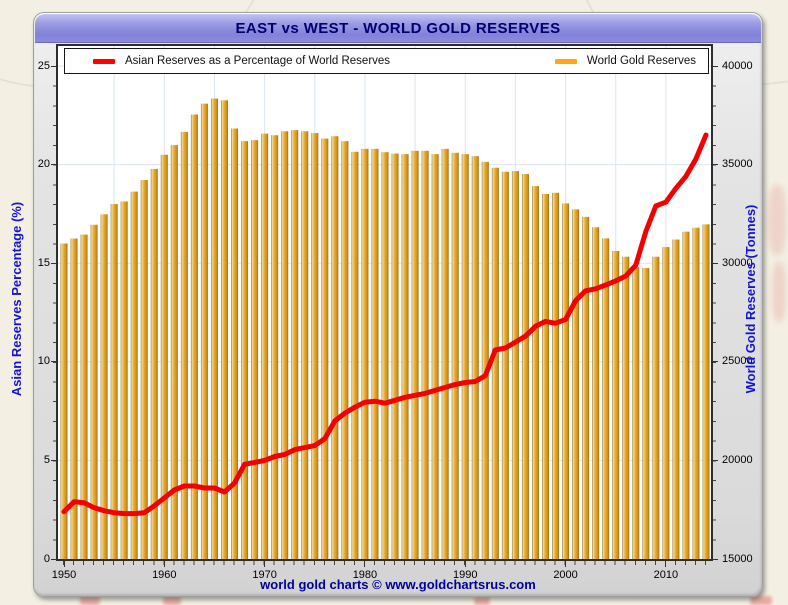 This screenshot has height=605, width=788. Describe the element at coordinates (54, 313) in the screenshot. I see `left-axis-minor-ticks` at that location.